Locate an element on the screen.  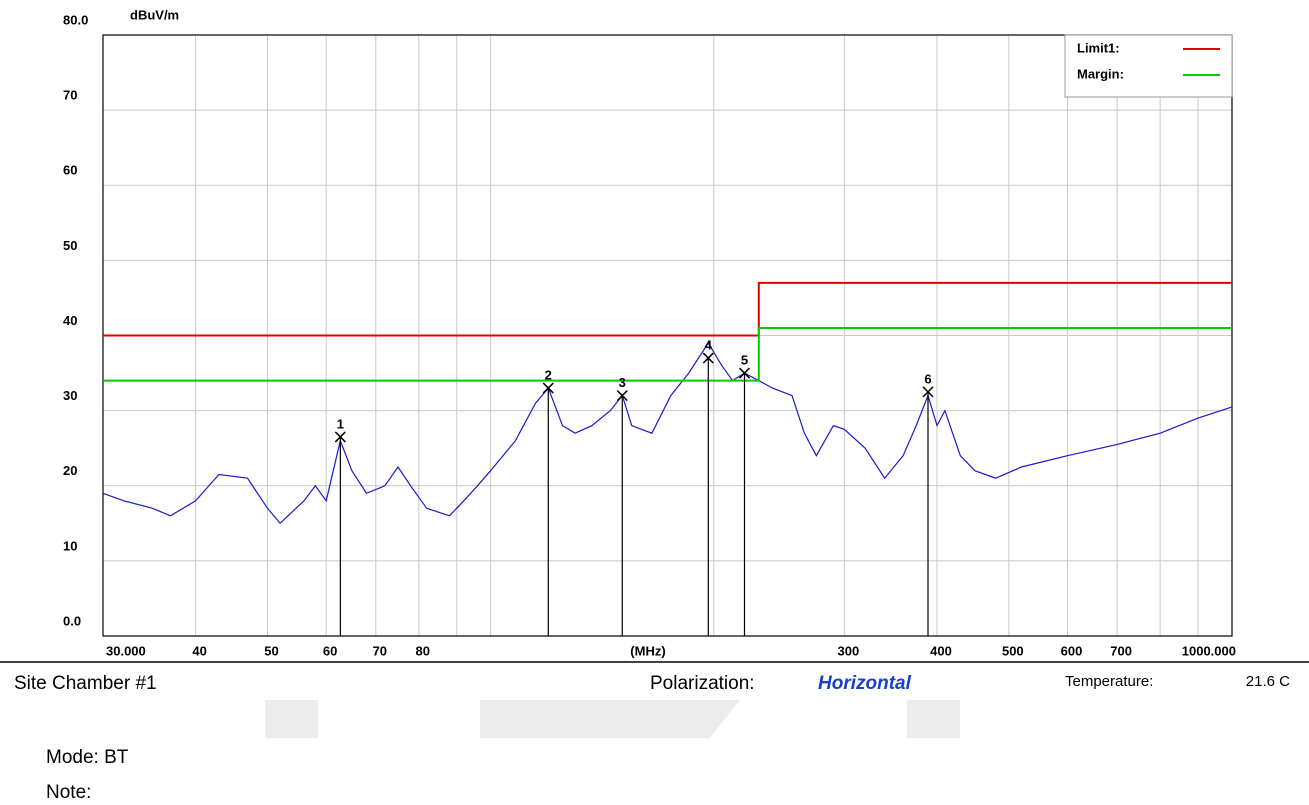
marker-label: 1 is located at coordinates (340, 423).